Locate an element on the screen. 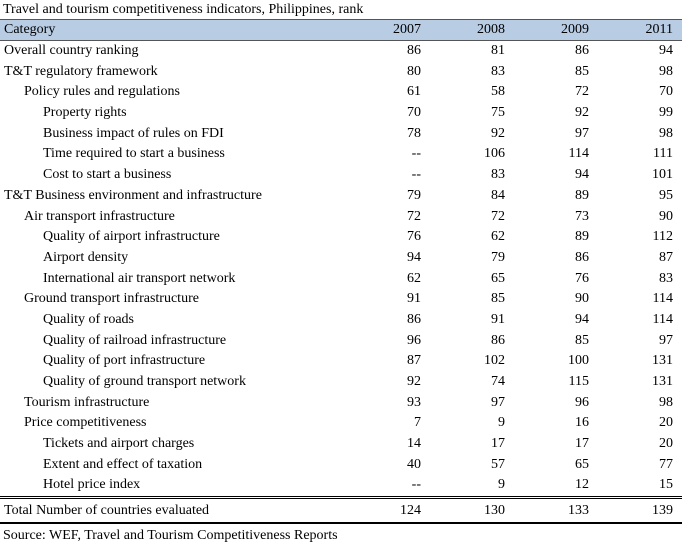  table-row: Price competitiveness 7 9 16 20 is located at coordinates (341, 423).